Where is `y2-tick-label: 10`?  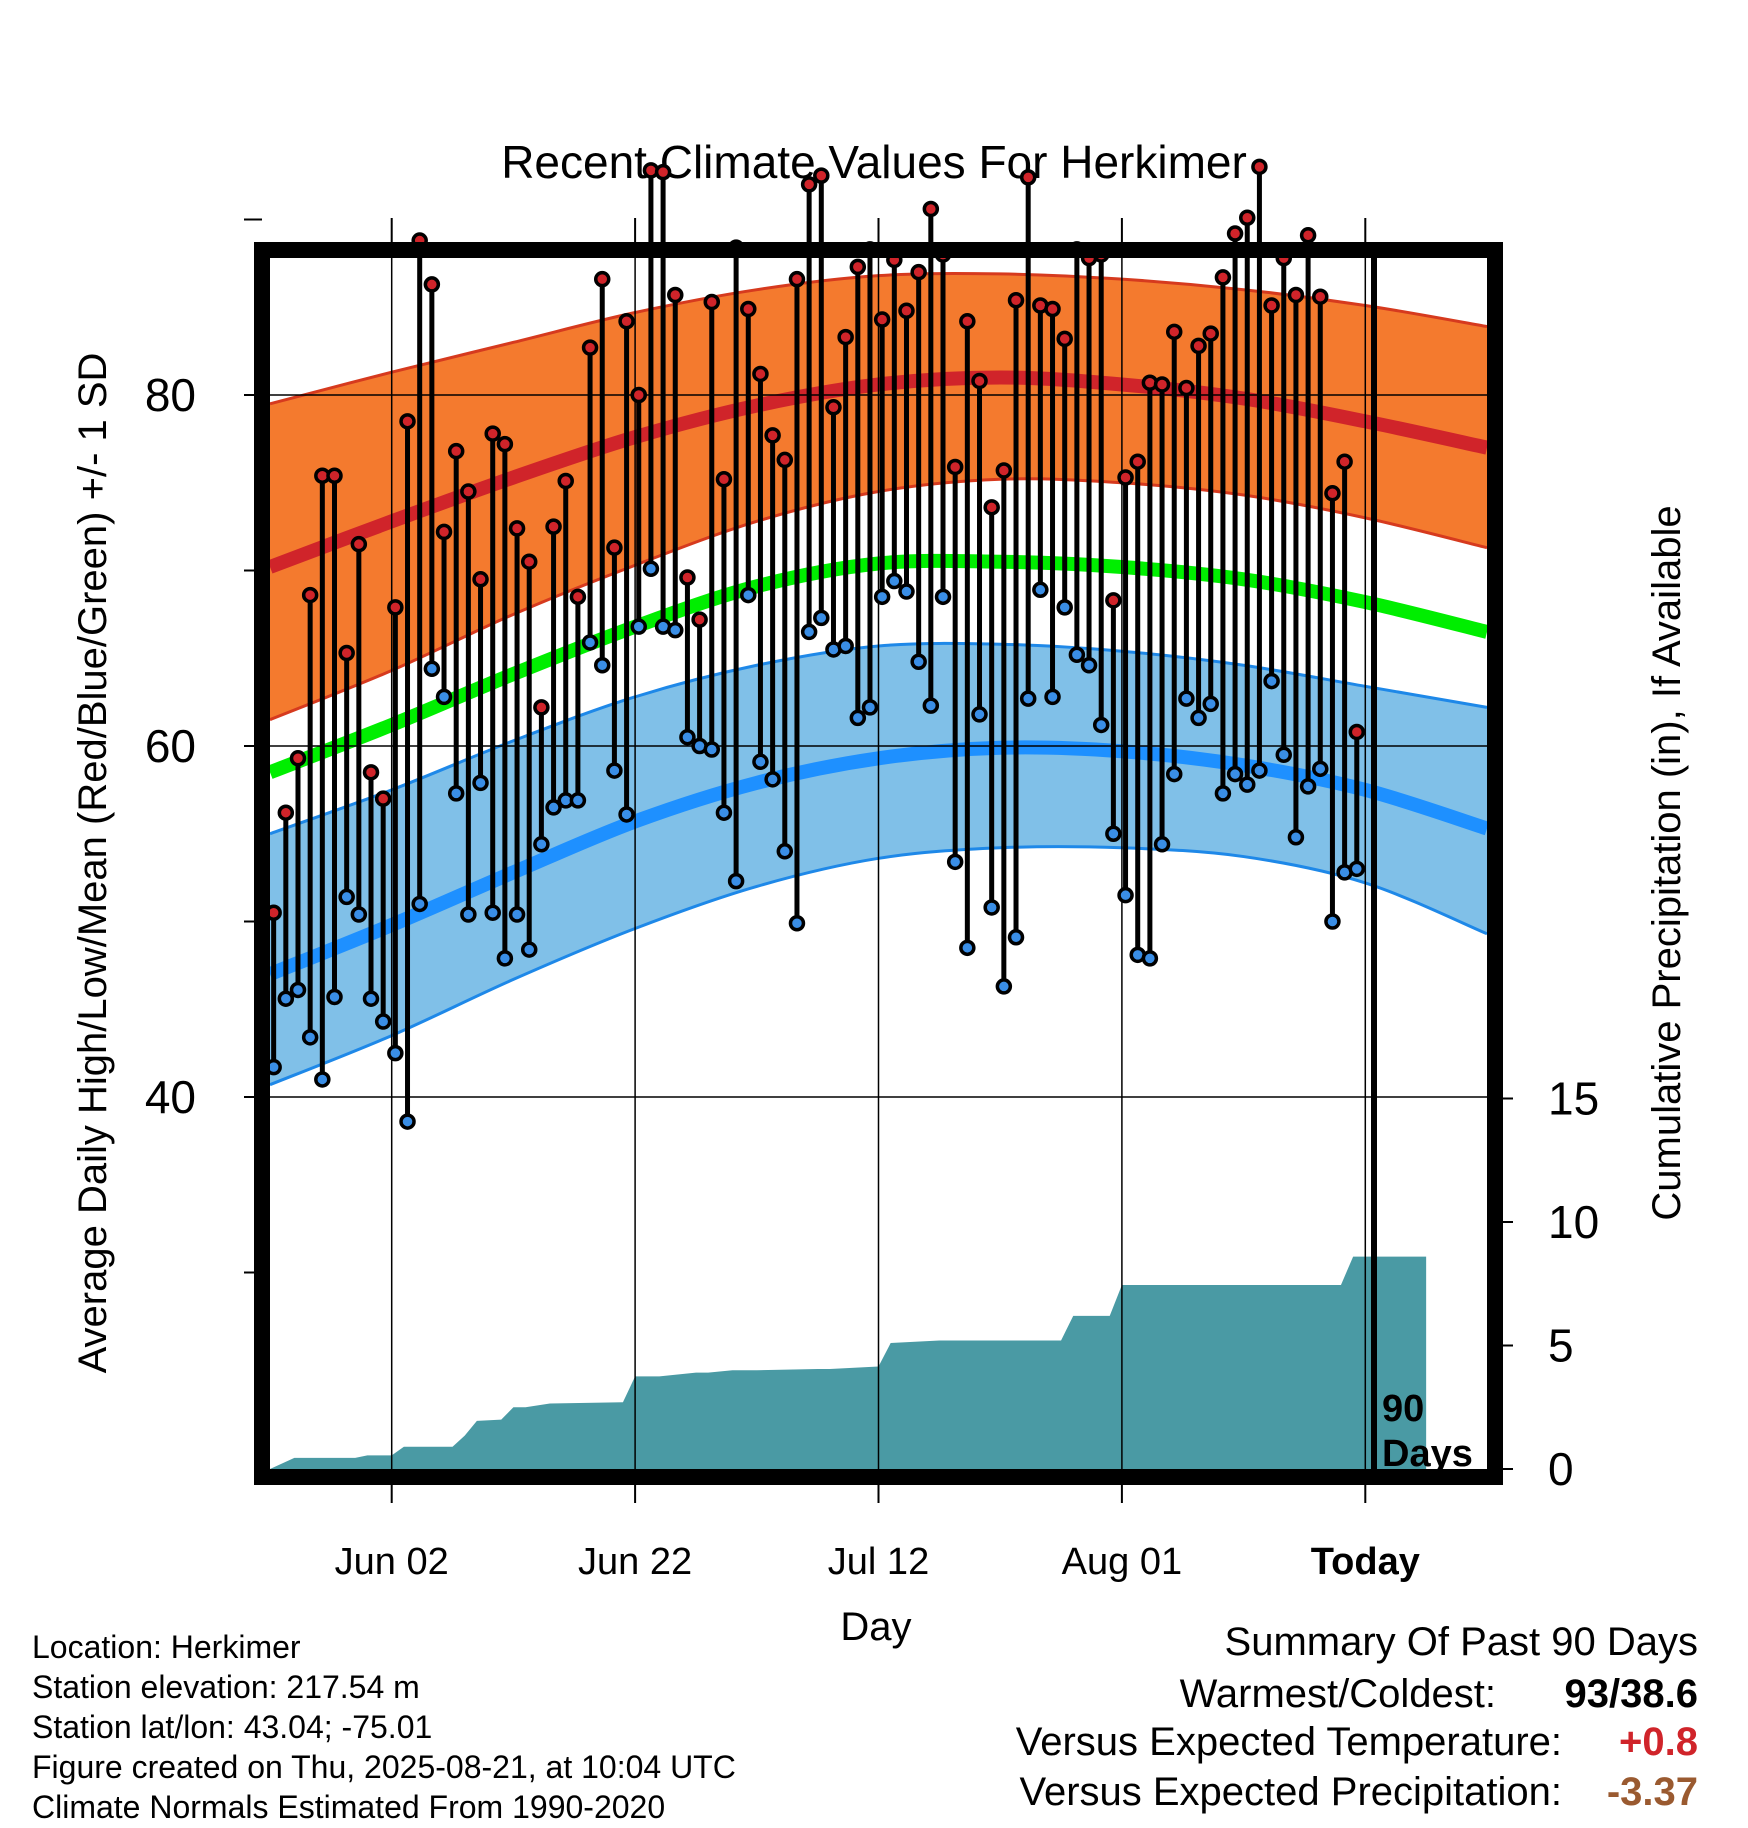 y2-tick-label: 10 is located at coordinates (1573, 1222).